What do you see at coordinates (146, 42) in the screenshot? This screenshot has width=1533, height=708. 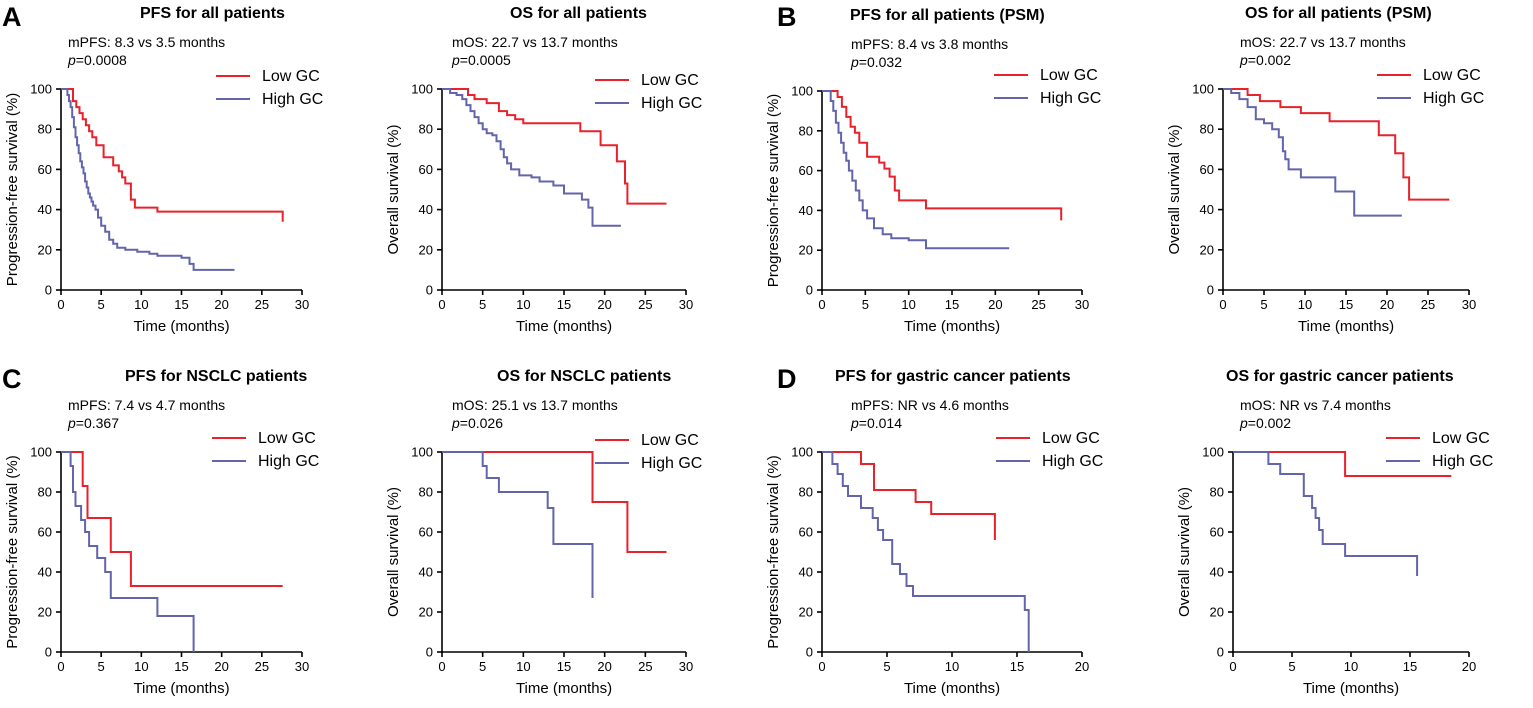 I see `median-annotation: mPFS: 8.3 vs 3.5 months` at bounding box center [146, 42].